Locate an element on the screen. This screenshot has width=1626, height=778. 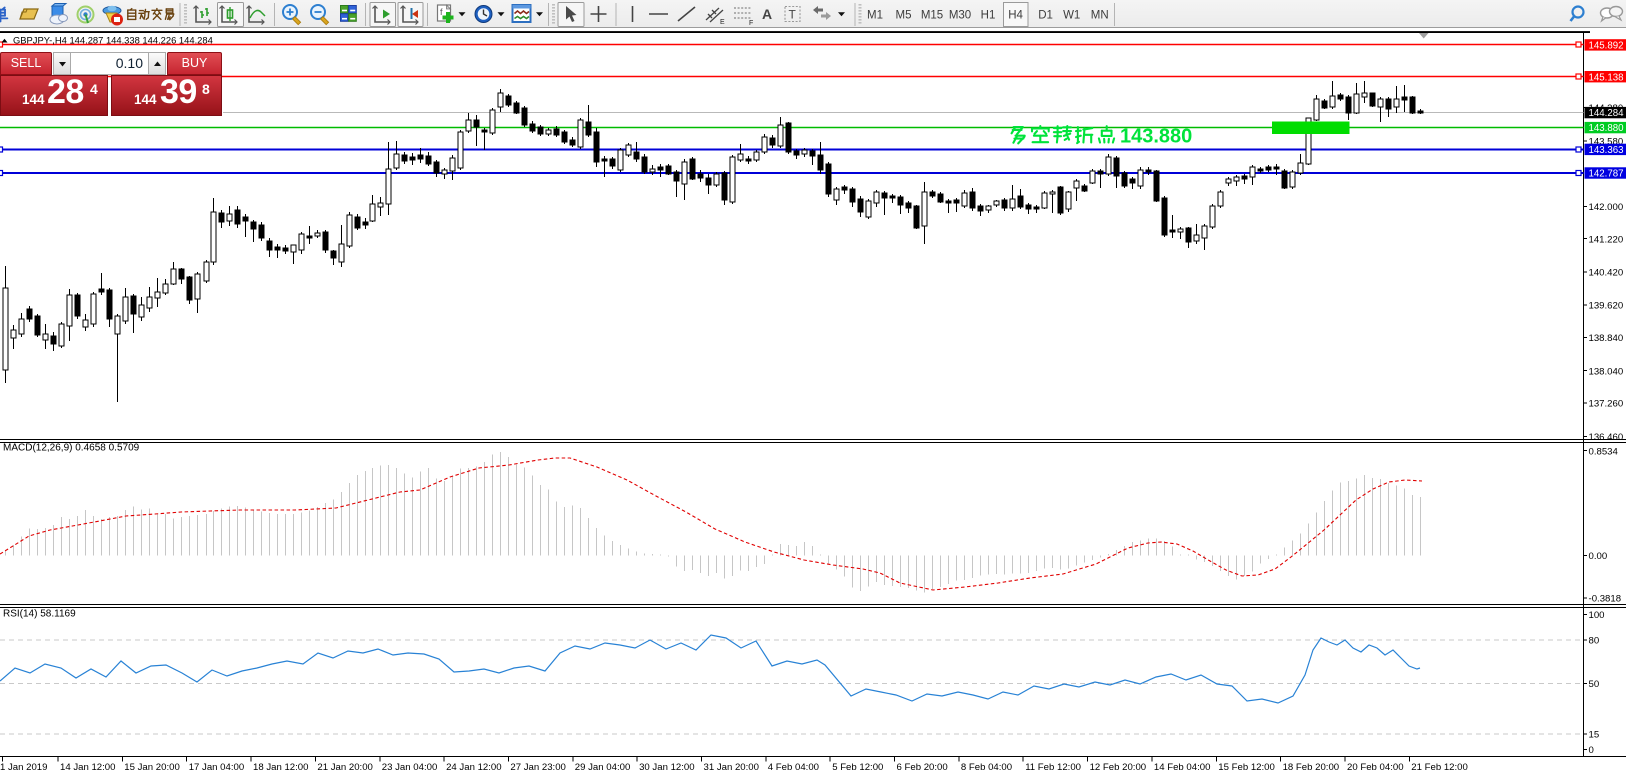
svg-text: 144.284 is located at coordinates (1607, 113).